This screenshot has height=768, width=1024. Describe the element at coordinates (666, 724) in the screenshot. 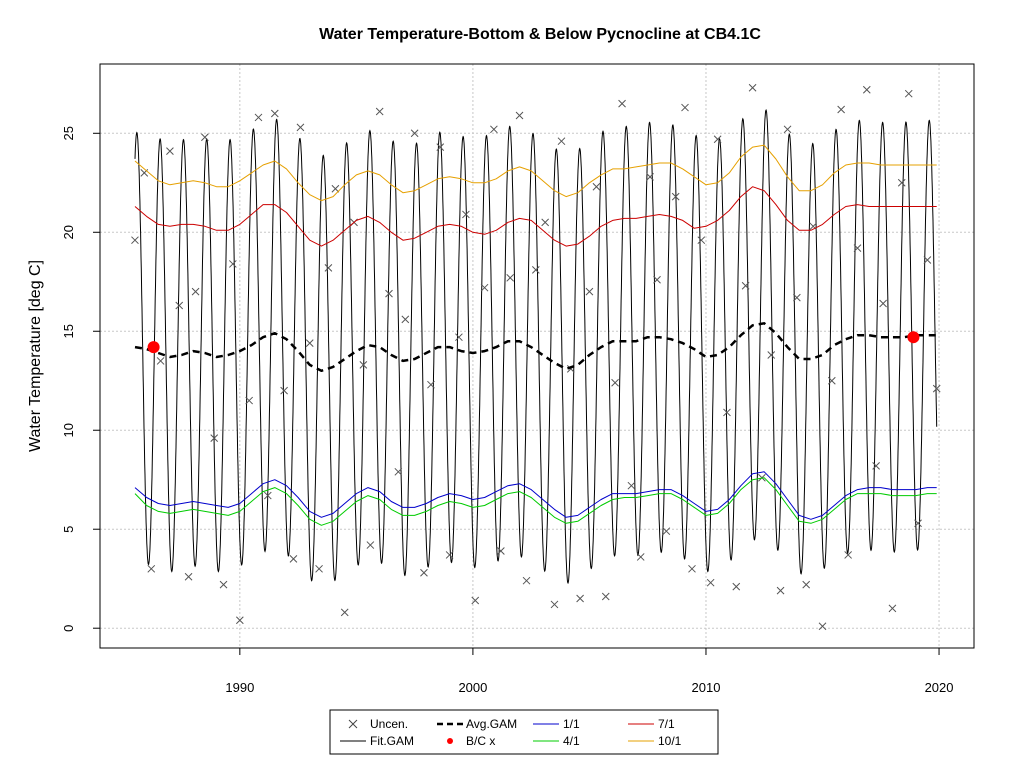

I see `legend-jul1-label: 7/1` at that location.